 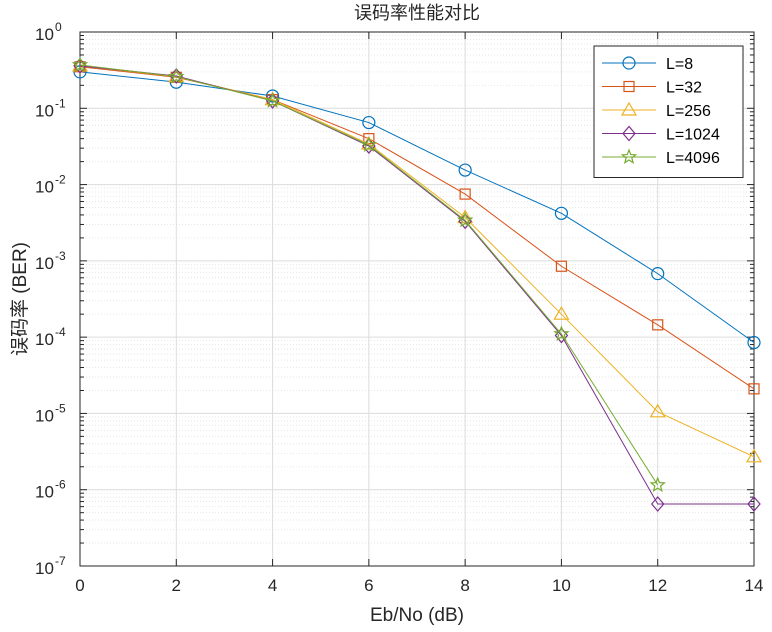 What do you see at coordinates (79, 585) in the screenshot?
I see `x-tick-label: 0` at bounding box center [79, 585].